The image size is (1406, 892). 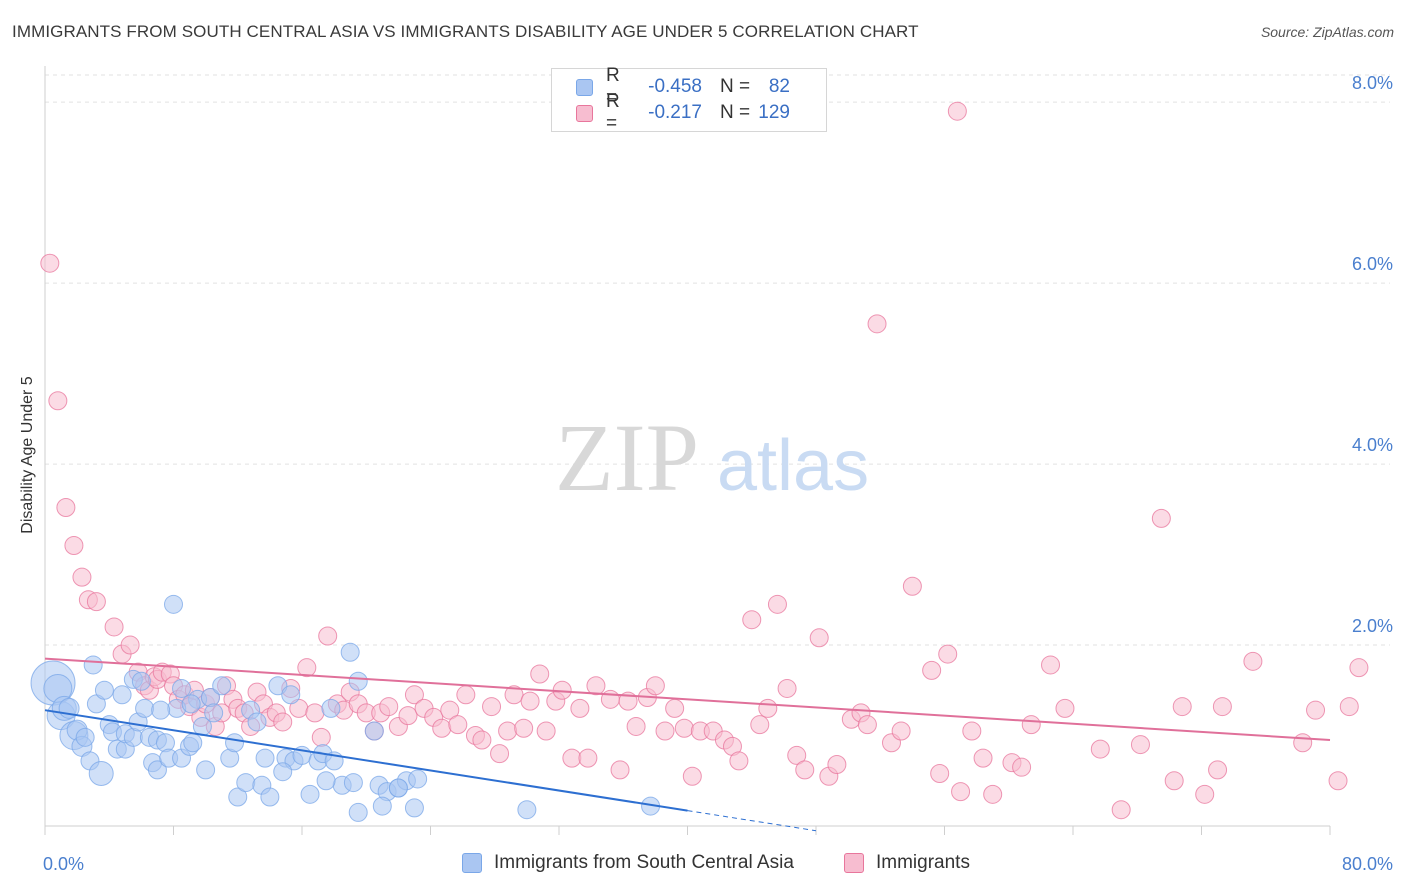 What do you see at coordinates (1372, 264) in the screenshot?
I see `y-tick-label: 6.0%` at bounding box center [1372, 264].